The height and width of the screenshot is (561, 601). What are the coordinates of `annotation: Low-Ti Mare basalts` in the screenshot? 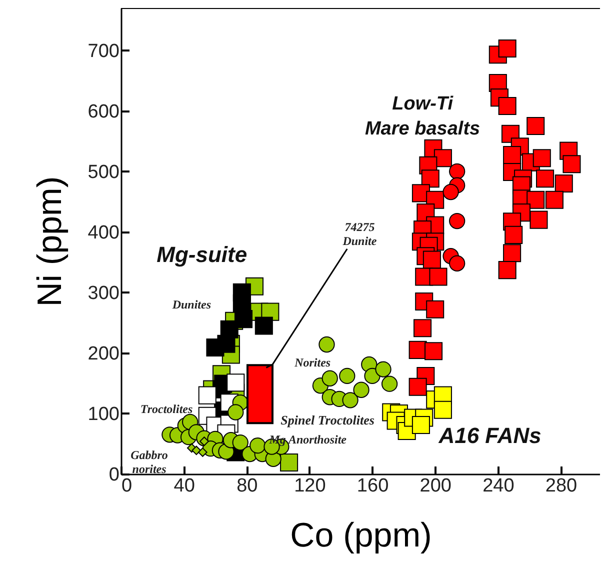 It's located at (422, 117).